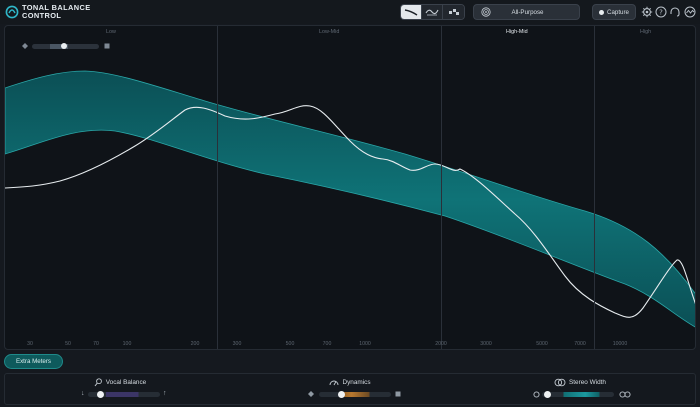  Describe the element at coordinates (625, 394) in the screenshot. I see `double-circle-icon` at that location.